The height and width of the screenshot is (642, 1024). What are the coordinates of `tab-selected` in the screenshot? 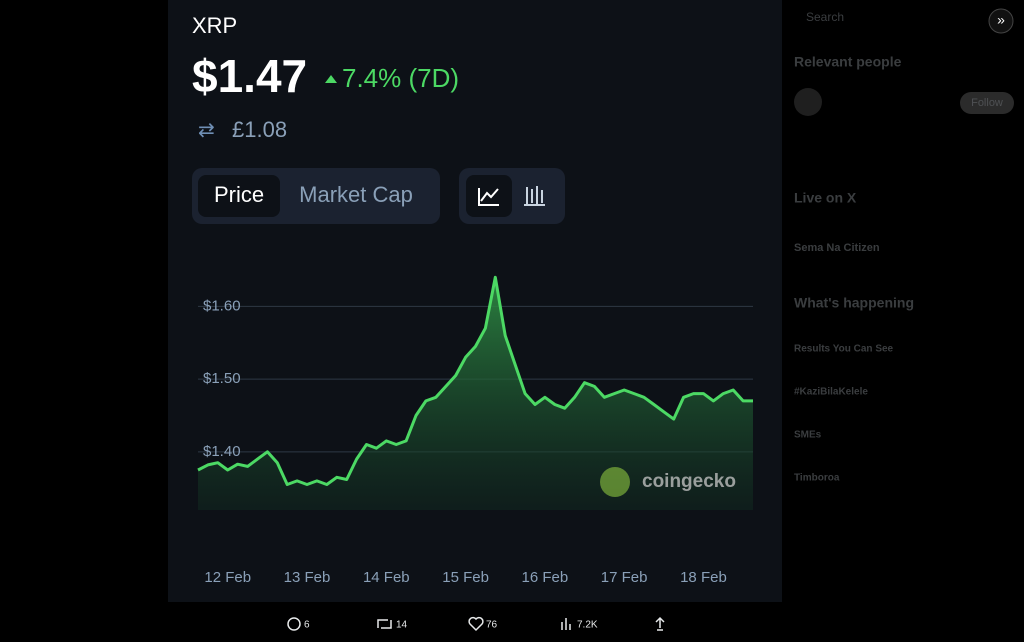 It's located at (239, 196).